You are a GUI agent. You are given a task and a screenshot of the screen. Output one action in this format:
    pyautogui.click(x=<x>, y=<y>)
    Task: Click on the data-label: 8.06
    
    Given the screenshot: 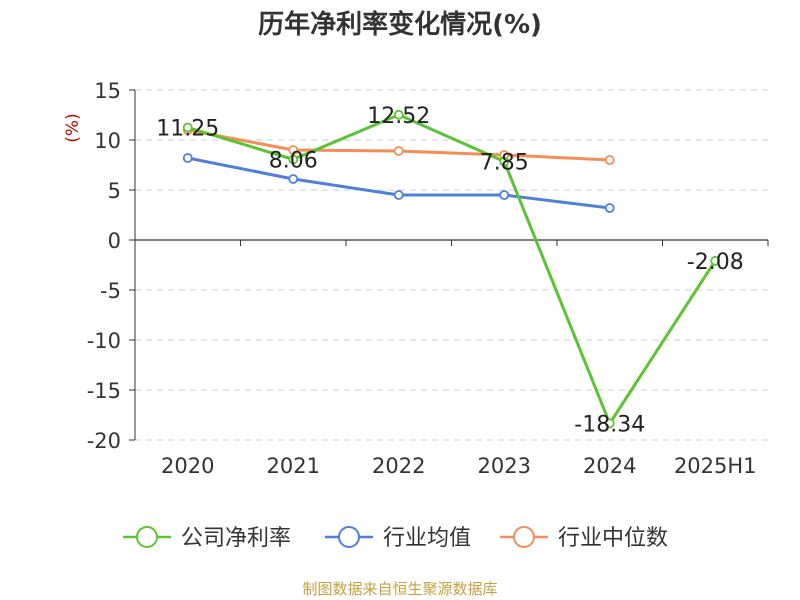 What is the action you would take?
    pyautogui.click(x=293, y=160)
    